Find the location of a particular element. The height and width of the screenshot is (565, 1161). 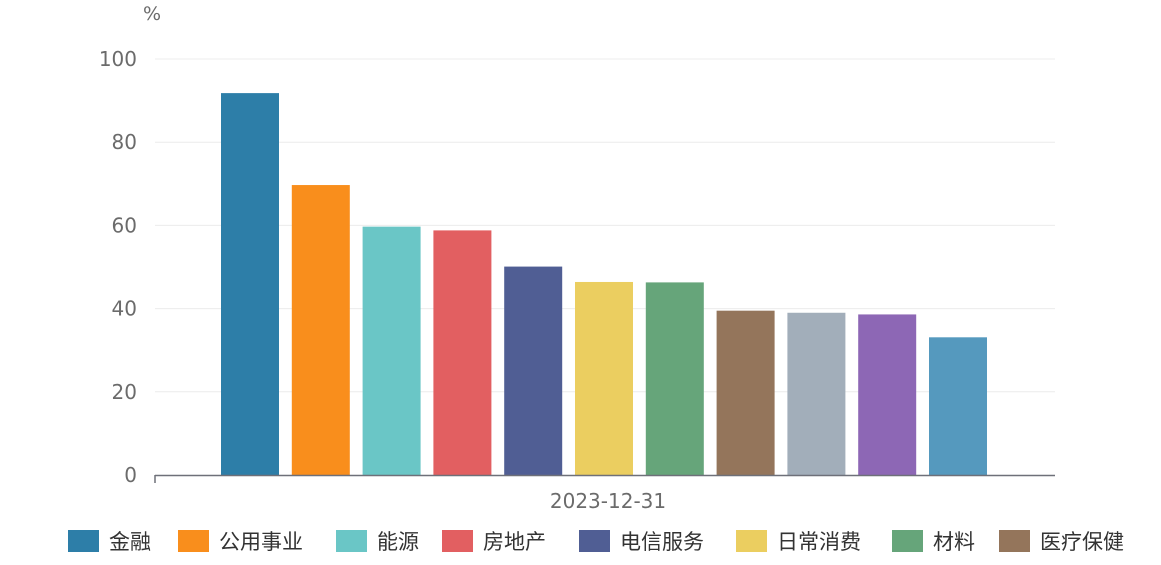

x-axis-tick-label: 2023-12-31 is located at coordinates (608, 501).